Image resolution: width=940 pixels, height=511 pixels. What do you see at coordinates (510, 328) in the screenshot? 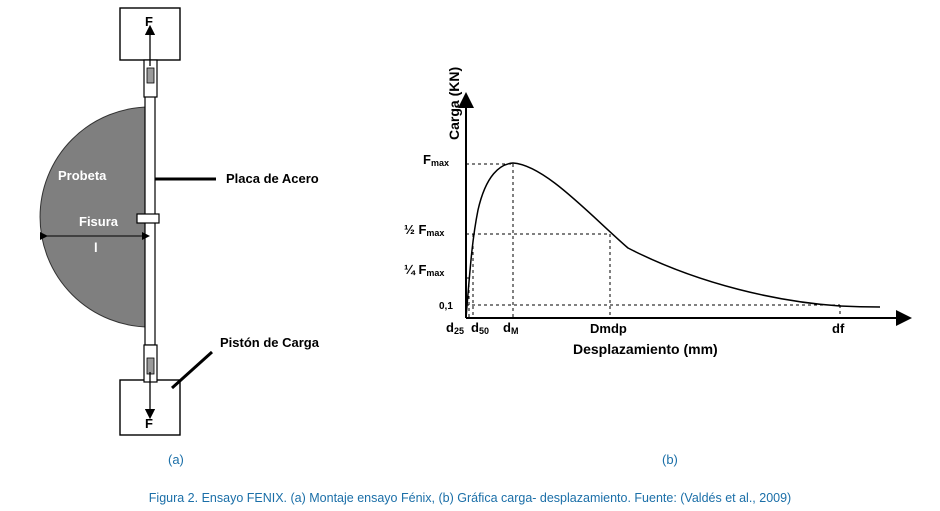
I see `x-tick-dM: dM` at bounding box center [510, 328].